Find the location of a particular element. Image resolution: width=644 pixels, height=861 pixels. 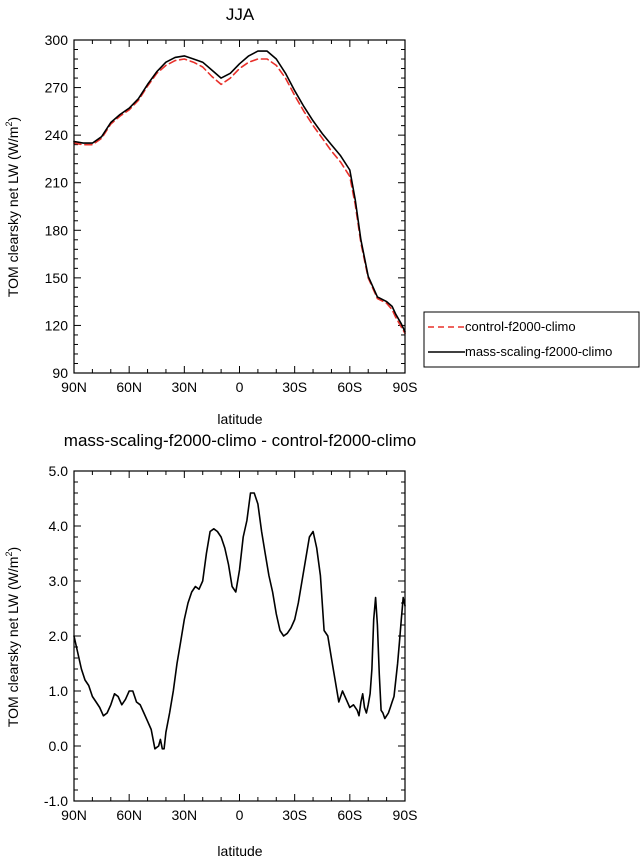

y-tick-label: 4.0 is located at coordinates (59, 526).